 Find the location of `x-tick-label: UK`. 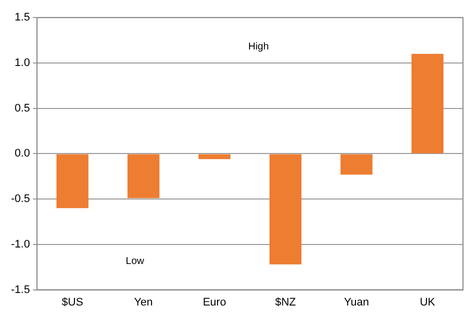

x-tick-label: UK is located at coordinates (428, 302).